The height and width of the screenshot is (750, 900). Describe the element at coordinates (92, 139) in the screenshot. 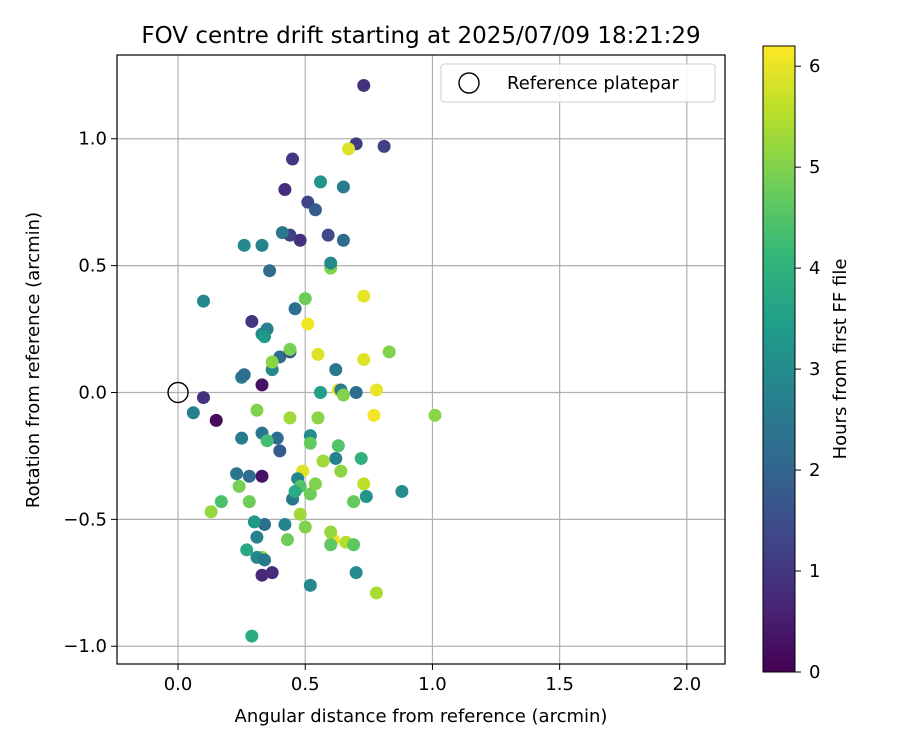

I see `y-tick-label: 1.0` at that location.